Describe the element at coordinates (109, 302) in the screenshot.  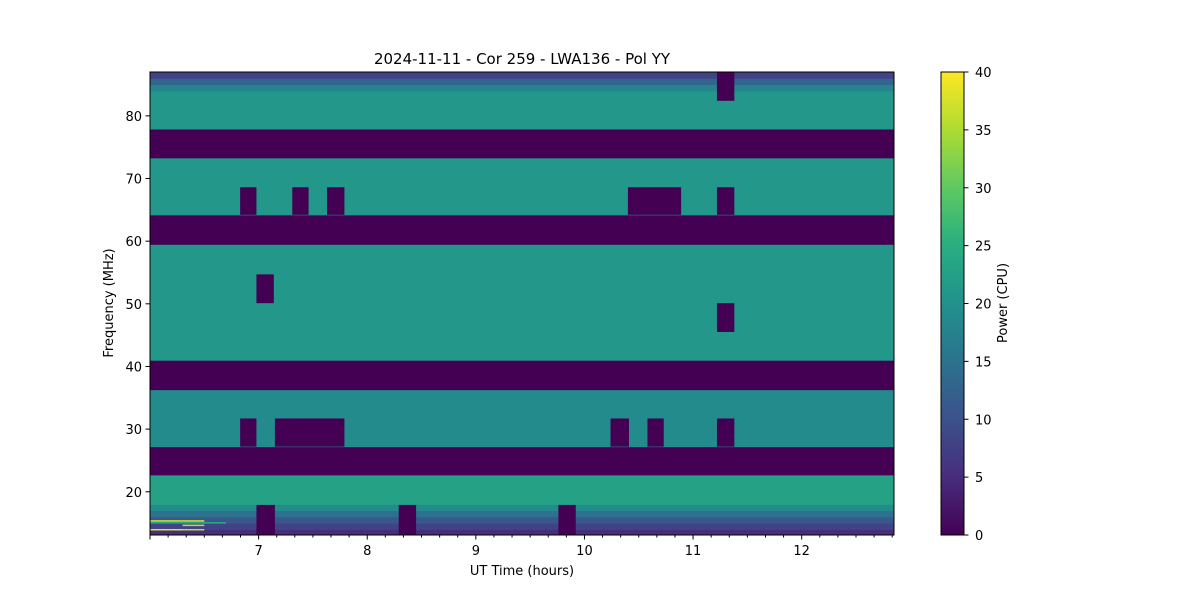
I see `y-axis-label: Frequency (MHz)` at that location.